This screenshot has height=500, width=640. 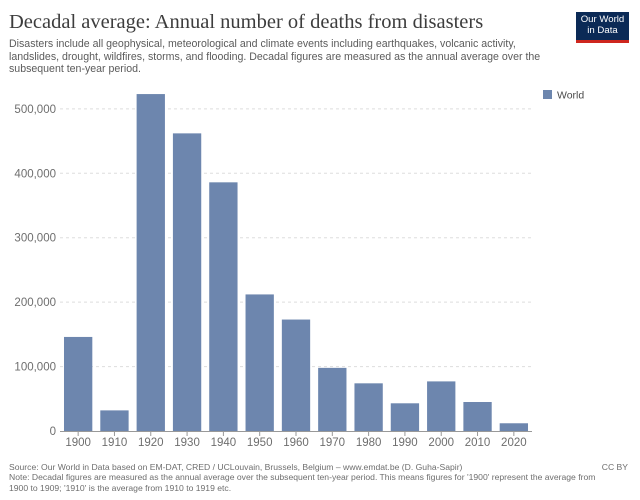 I want to click on bar-2000, so click(x=441, y=406).